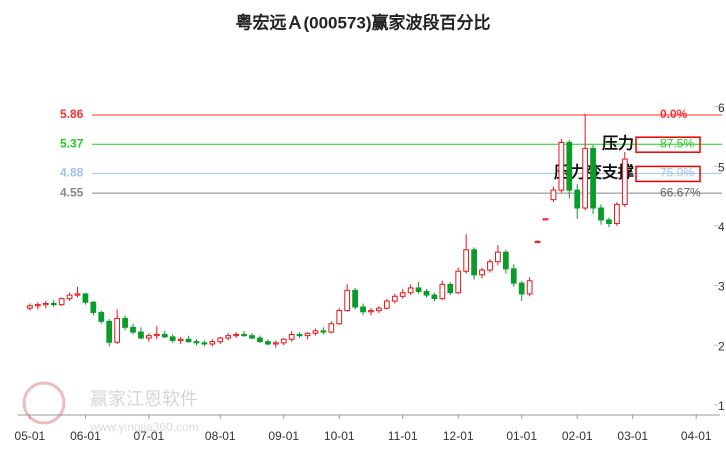 The image size is (726, 455). Describe the element at coordinates (721, 108) in the screenshot. I see `y-tick-label: 6` at that location.